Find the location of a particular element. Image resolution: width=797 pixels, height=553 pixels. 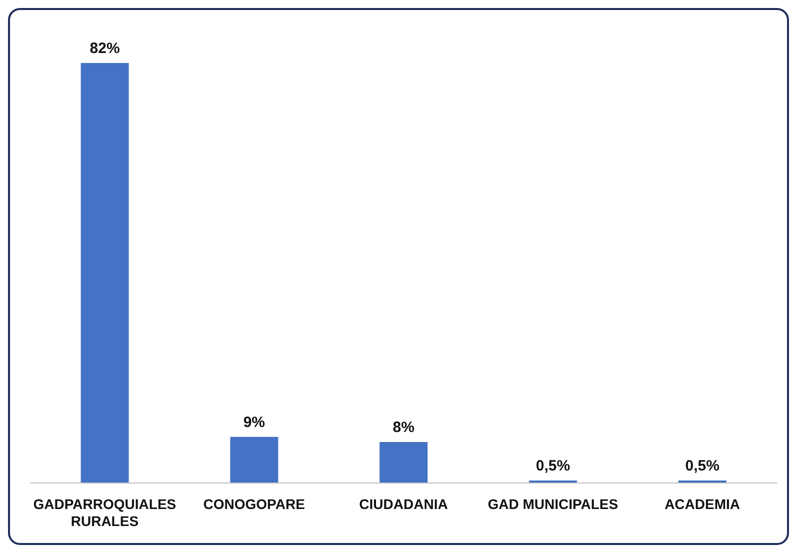

data-label: 8% is located at coordinates (403, 427).